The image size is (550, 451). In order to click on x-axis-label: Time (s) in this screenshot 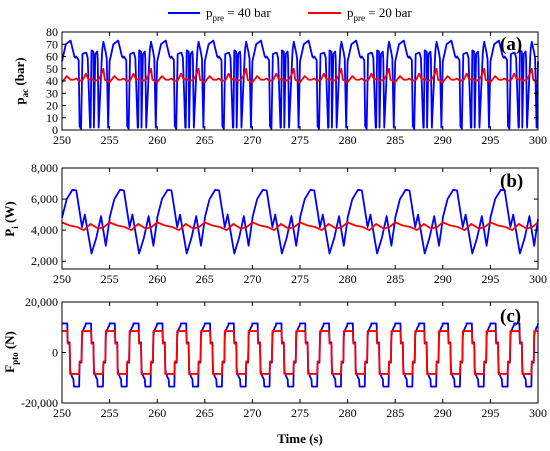, I will do `click(300, 438)`.